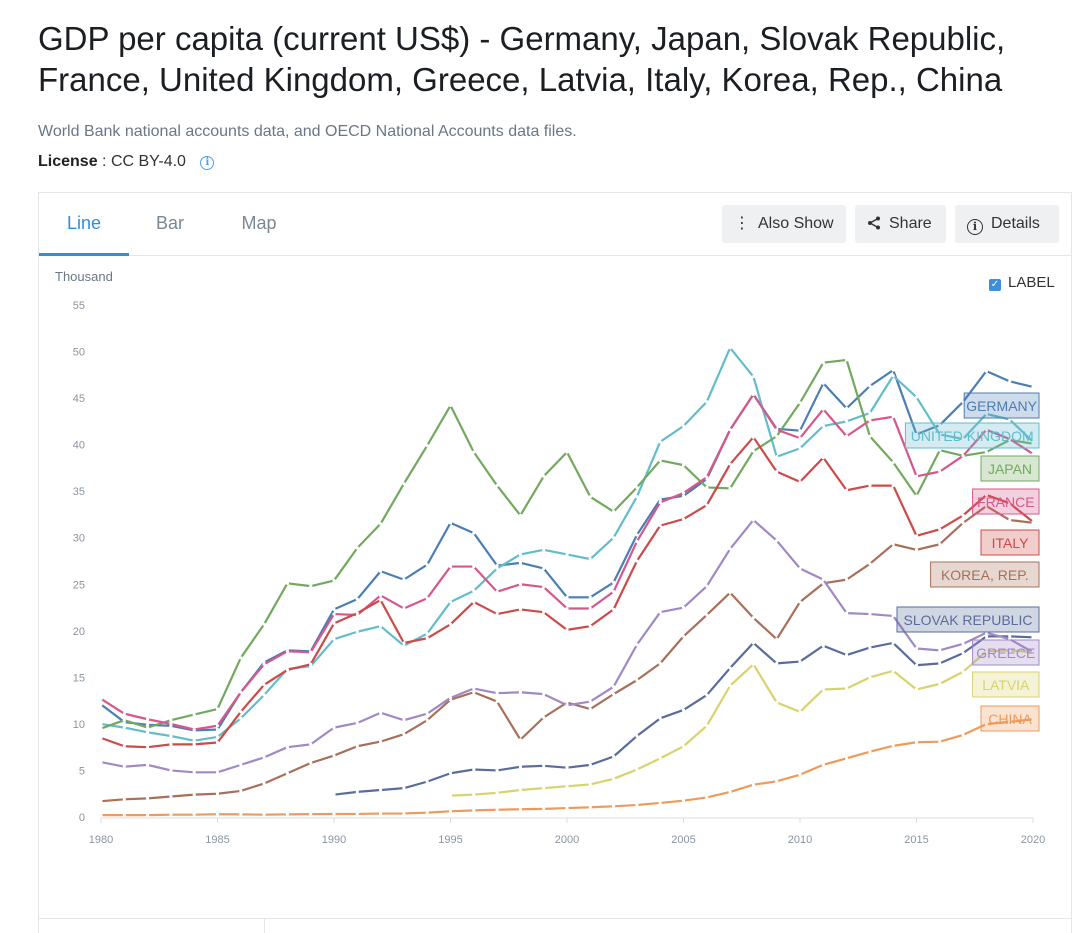 This screenshot has width=1080, height=933. What do you see at coordinates (1007, 224) in the screenshot?
I see `details-button: i Details` at bounding box center [1007, 224].